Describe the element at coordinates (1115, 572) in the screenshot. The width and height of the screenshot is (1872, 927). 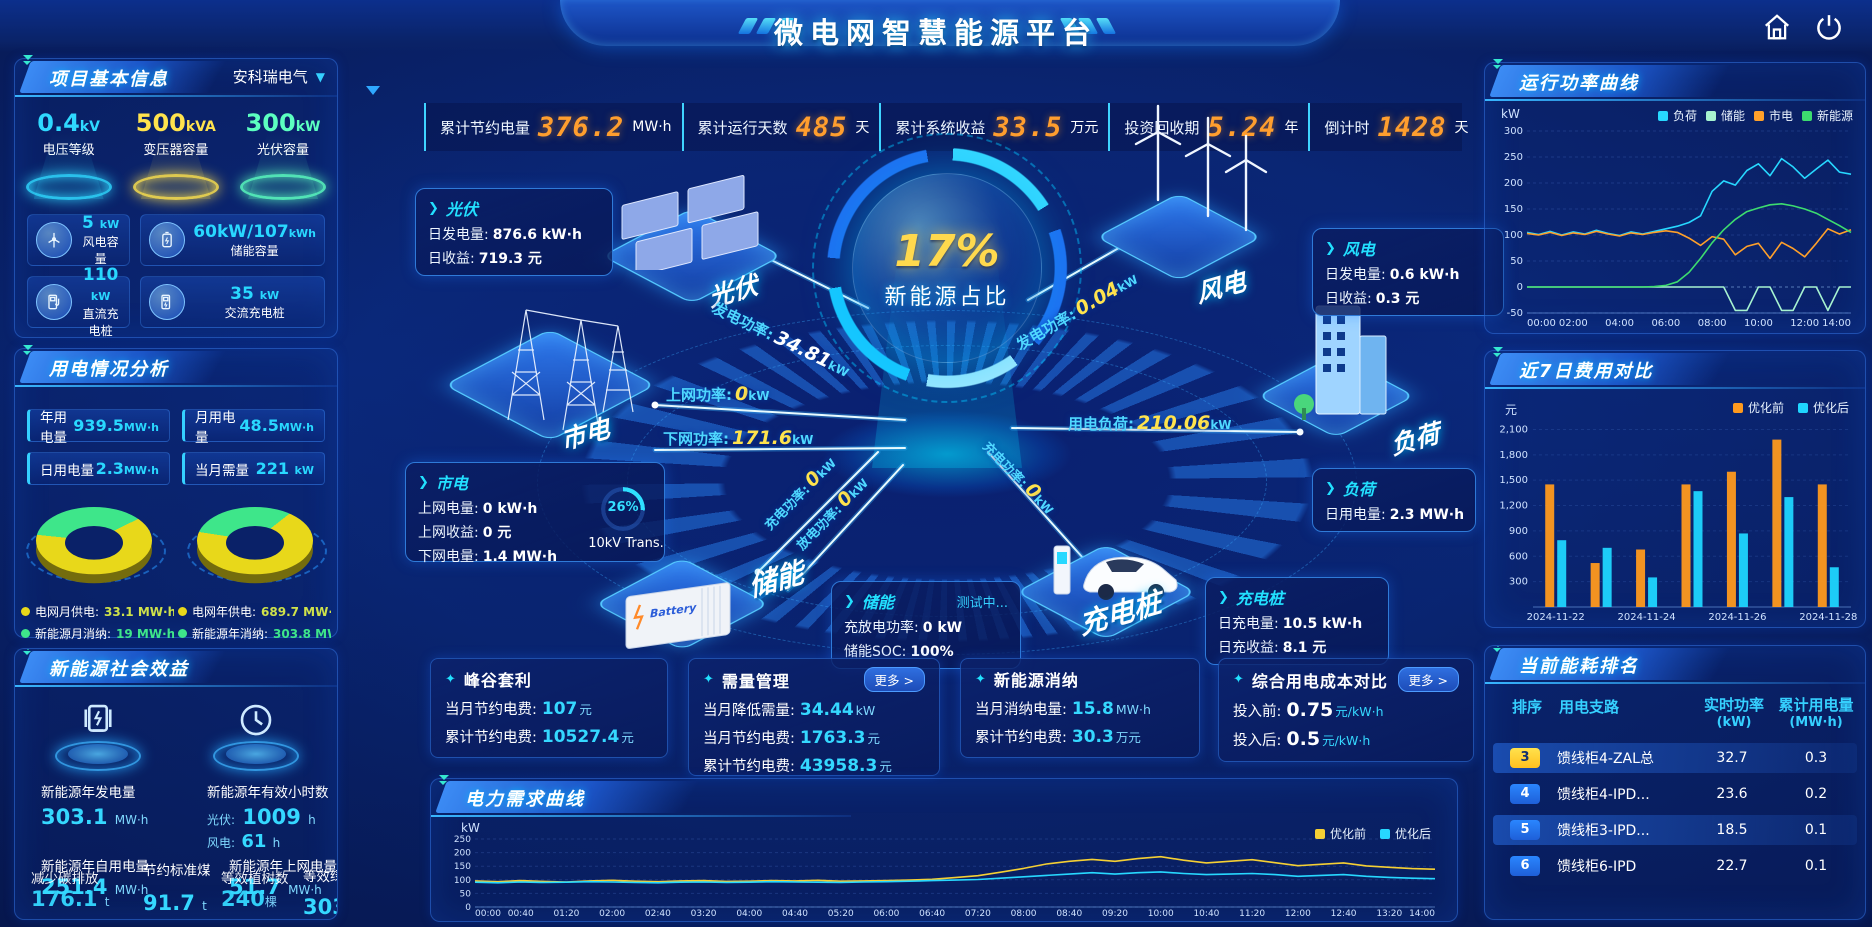
I see `ev-car-illustration` at that location.